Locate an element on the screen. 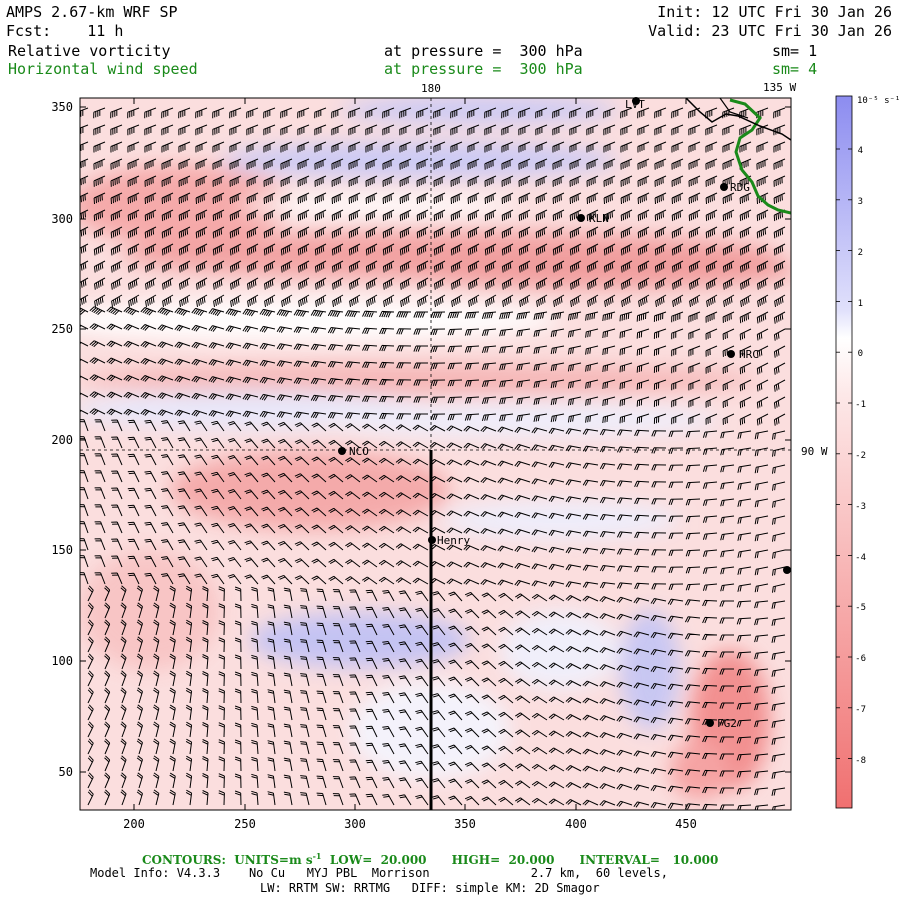  station-marker-hrc is located at coordinates (731, 354).